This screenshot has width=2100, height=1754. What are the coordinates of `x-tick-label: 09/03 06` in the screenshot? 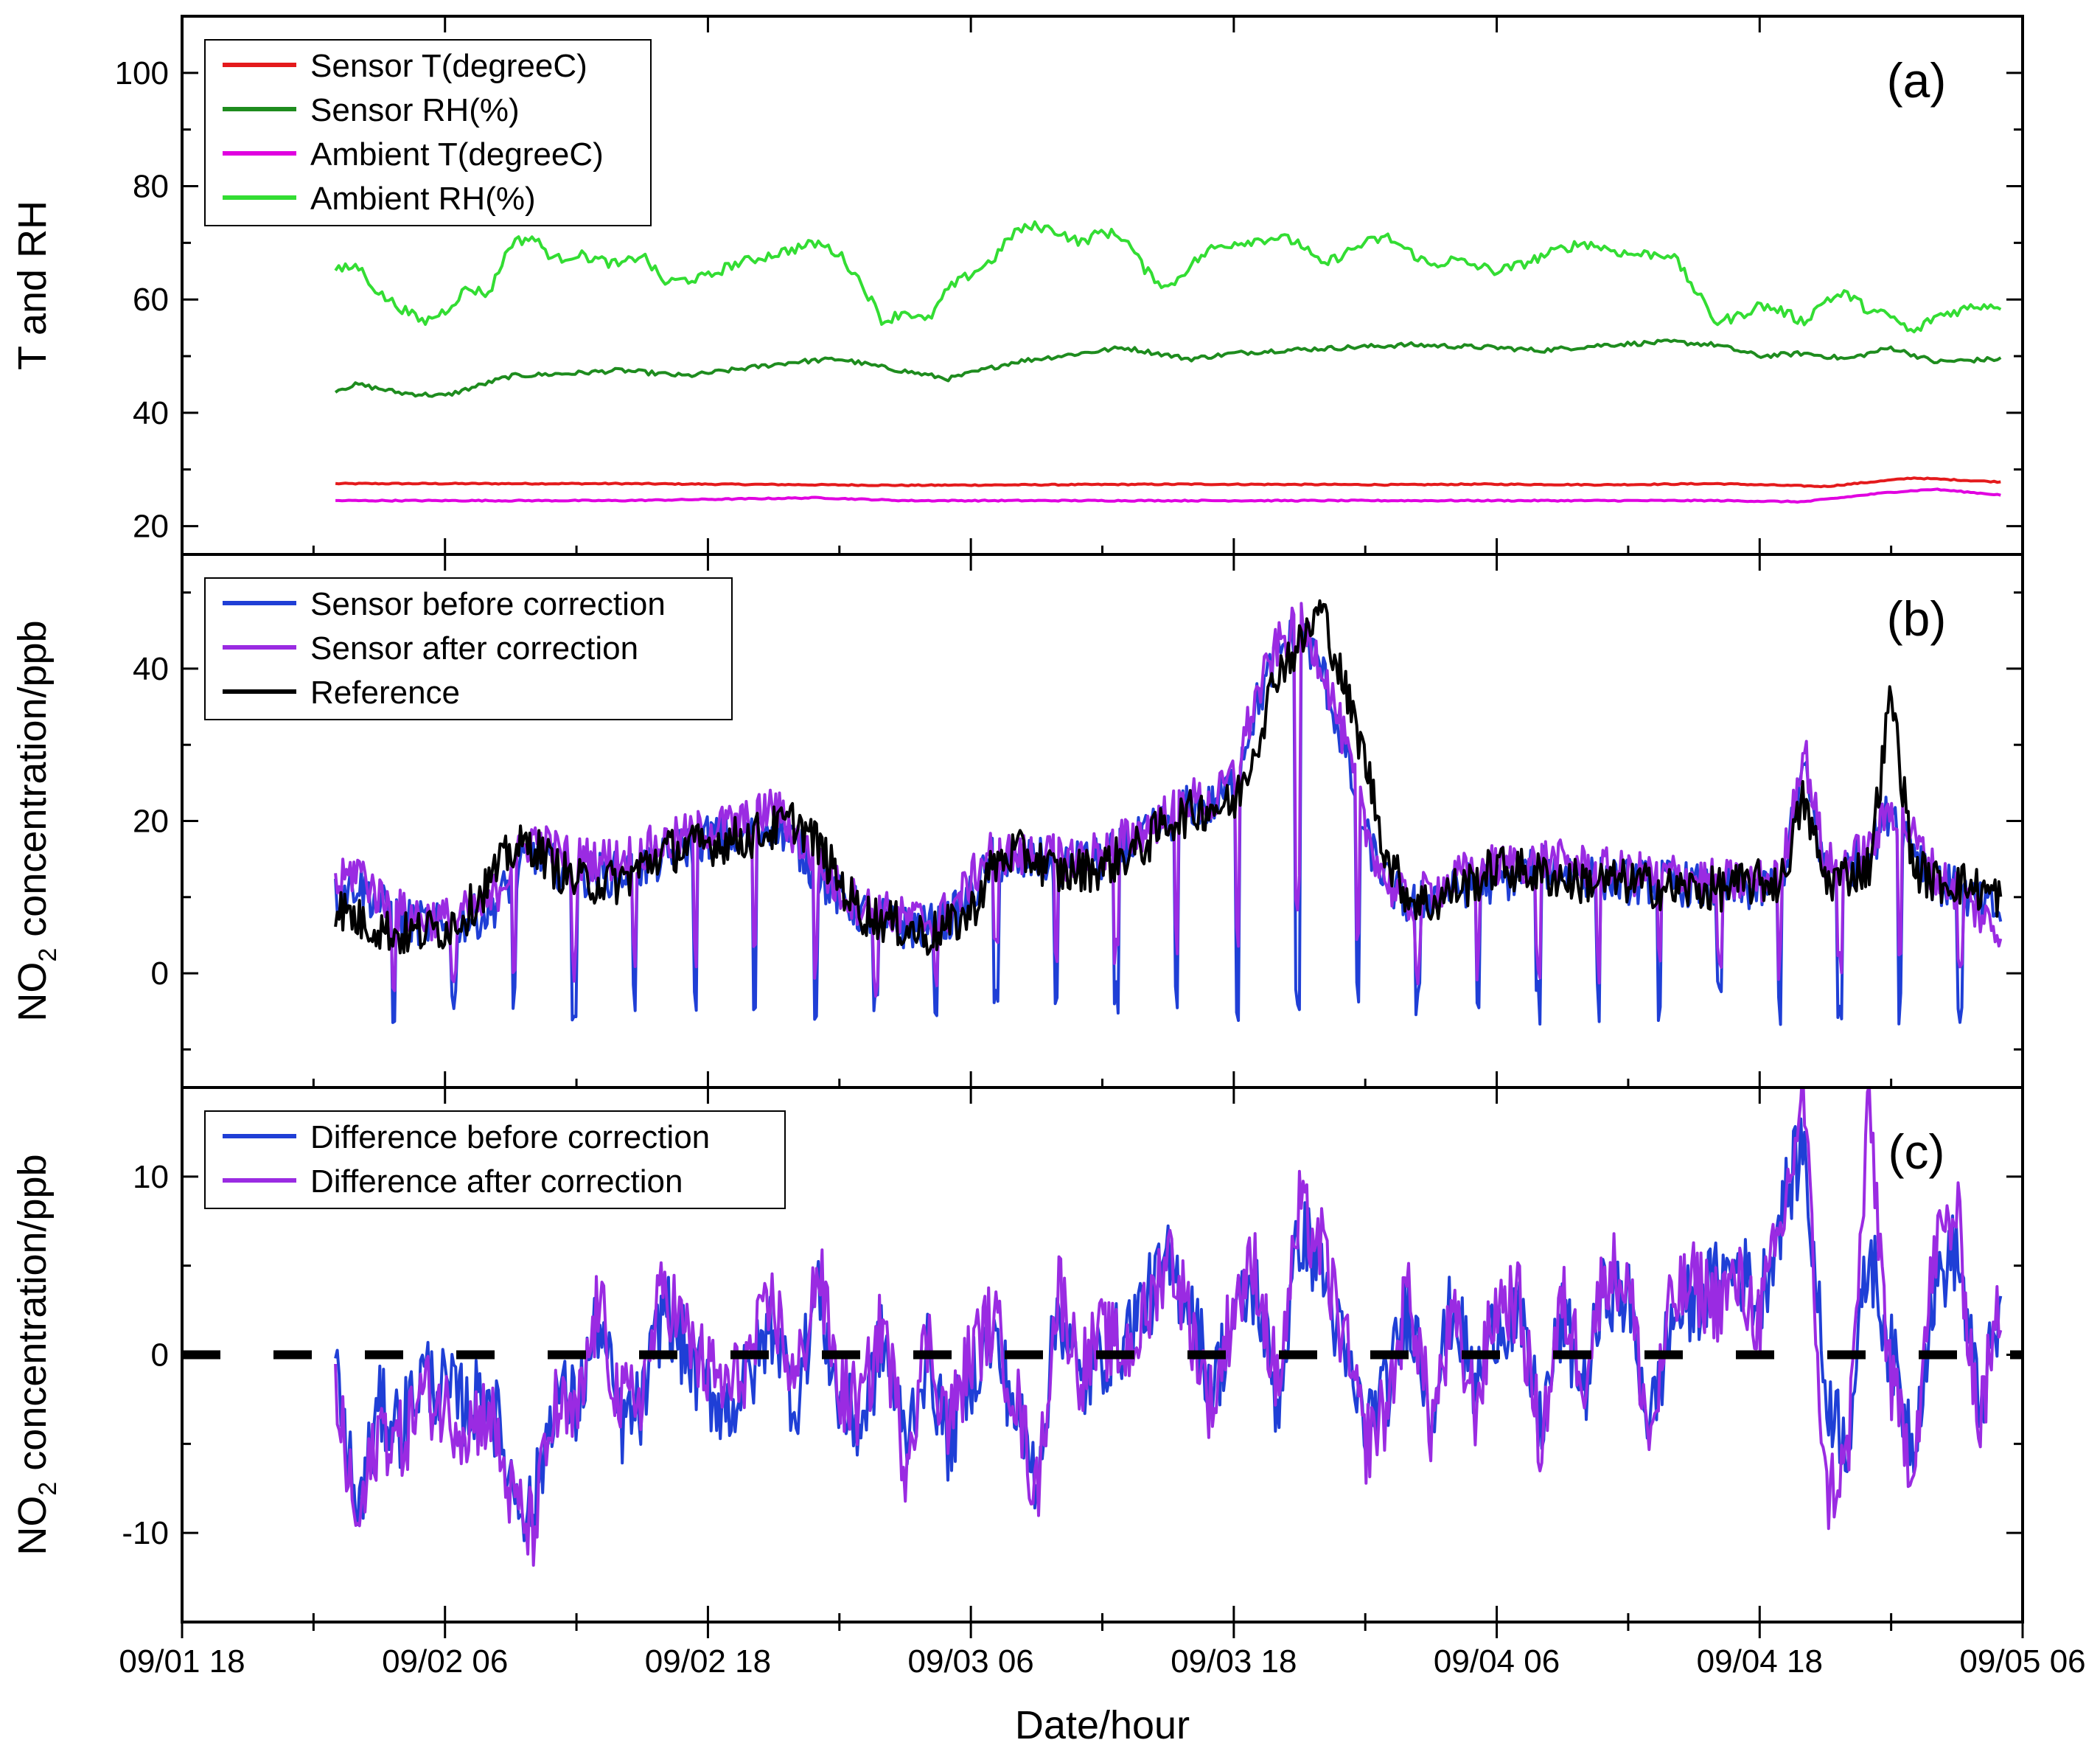 It's located at (971, 1661).